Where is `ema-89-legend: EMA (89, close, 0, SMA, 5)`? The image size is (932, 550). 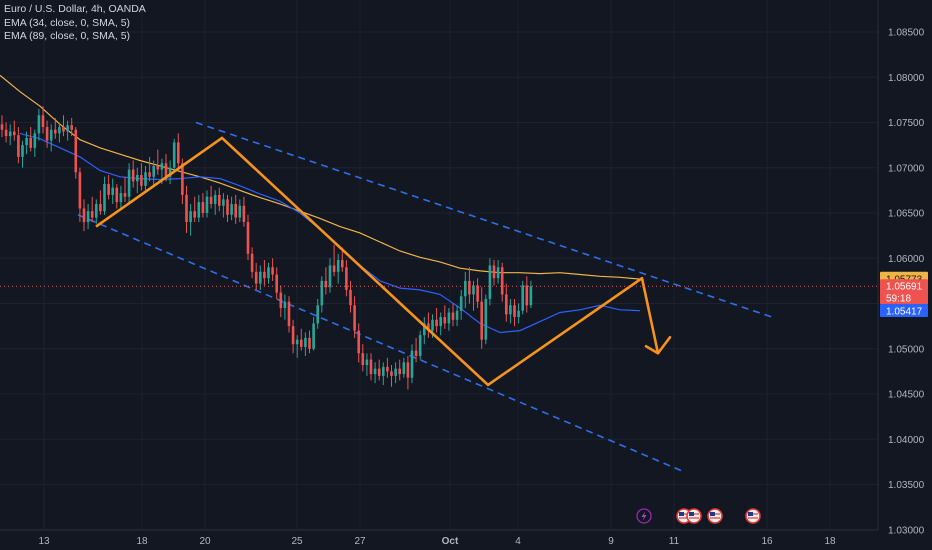
ema-89-legend: EMA (89, close, 0, SMA, 5) is located at coordinates (67, 36).